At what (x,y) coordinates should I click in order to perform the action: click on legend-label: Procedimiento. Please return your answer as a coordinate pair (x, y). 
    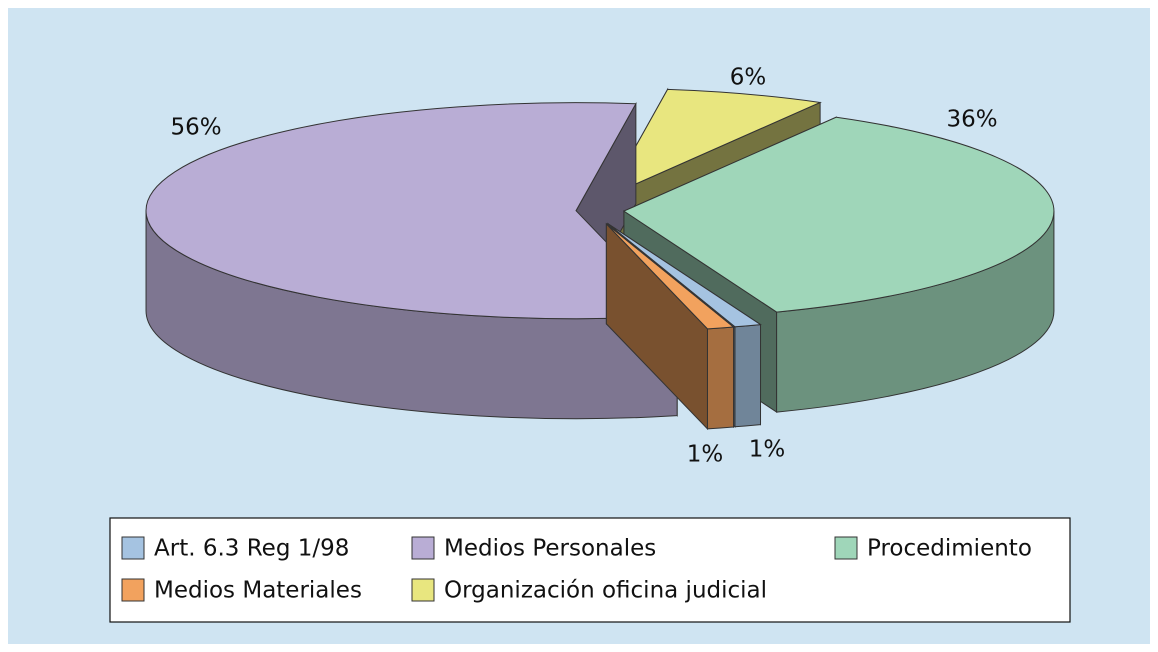
    Looking at the image, I should click on (949, 549).